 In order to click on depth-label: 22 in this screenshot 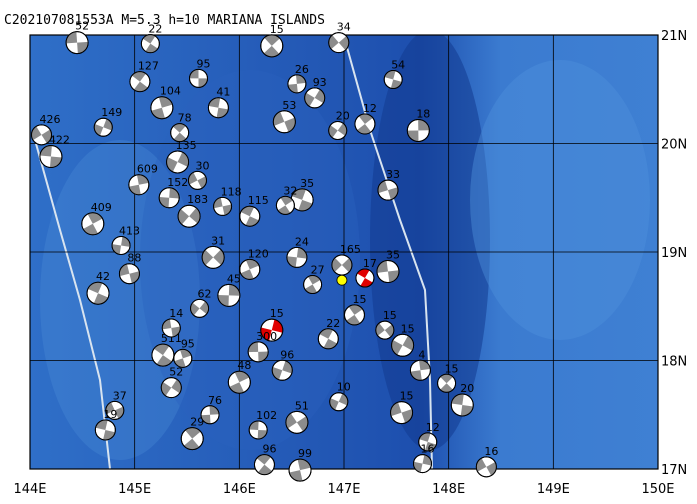, I will do `click(333, 323)`.